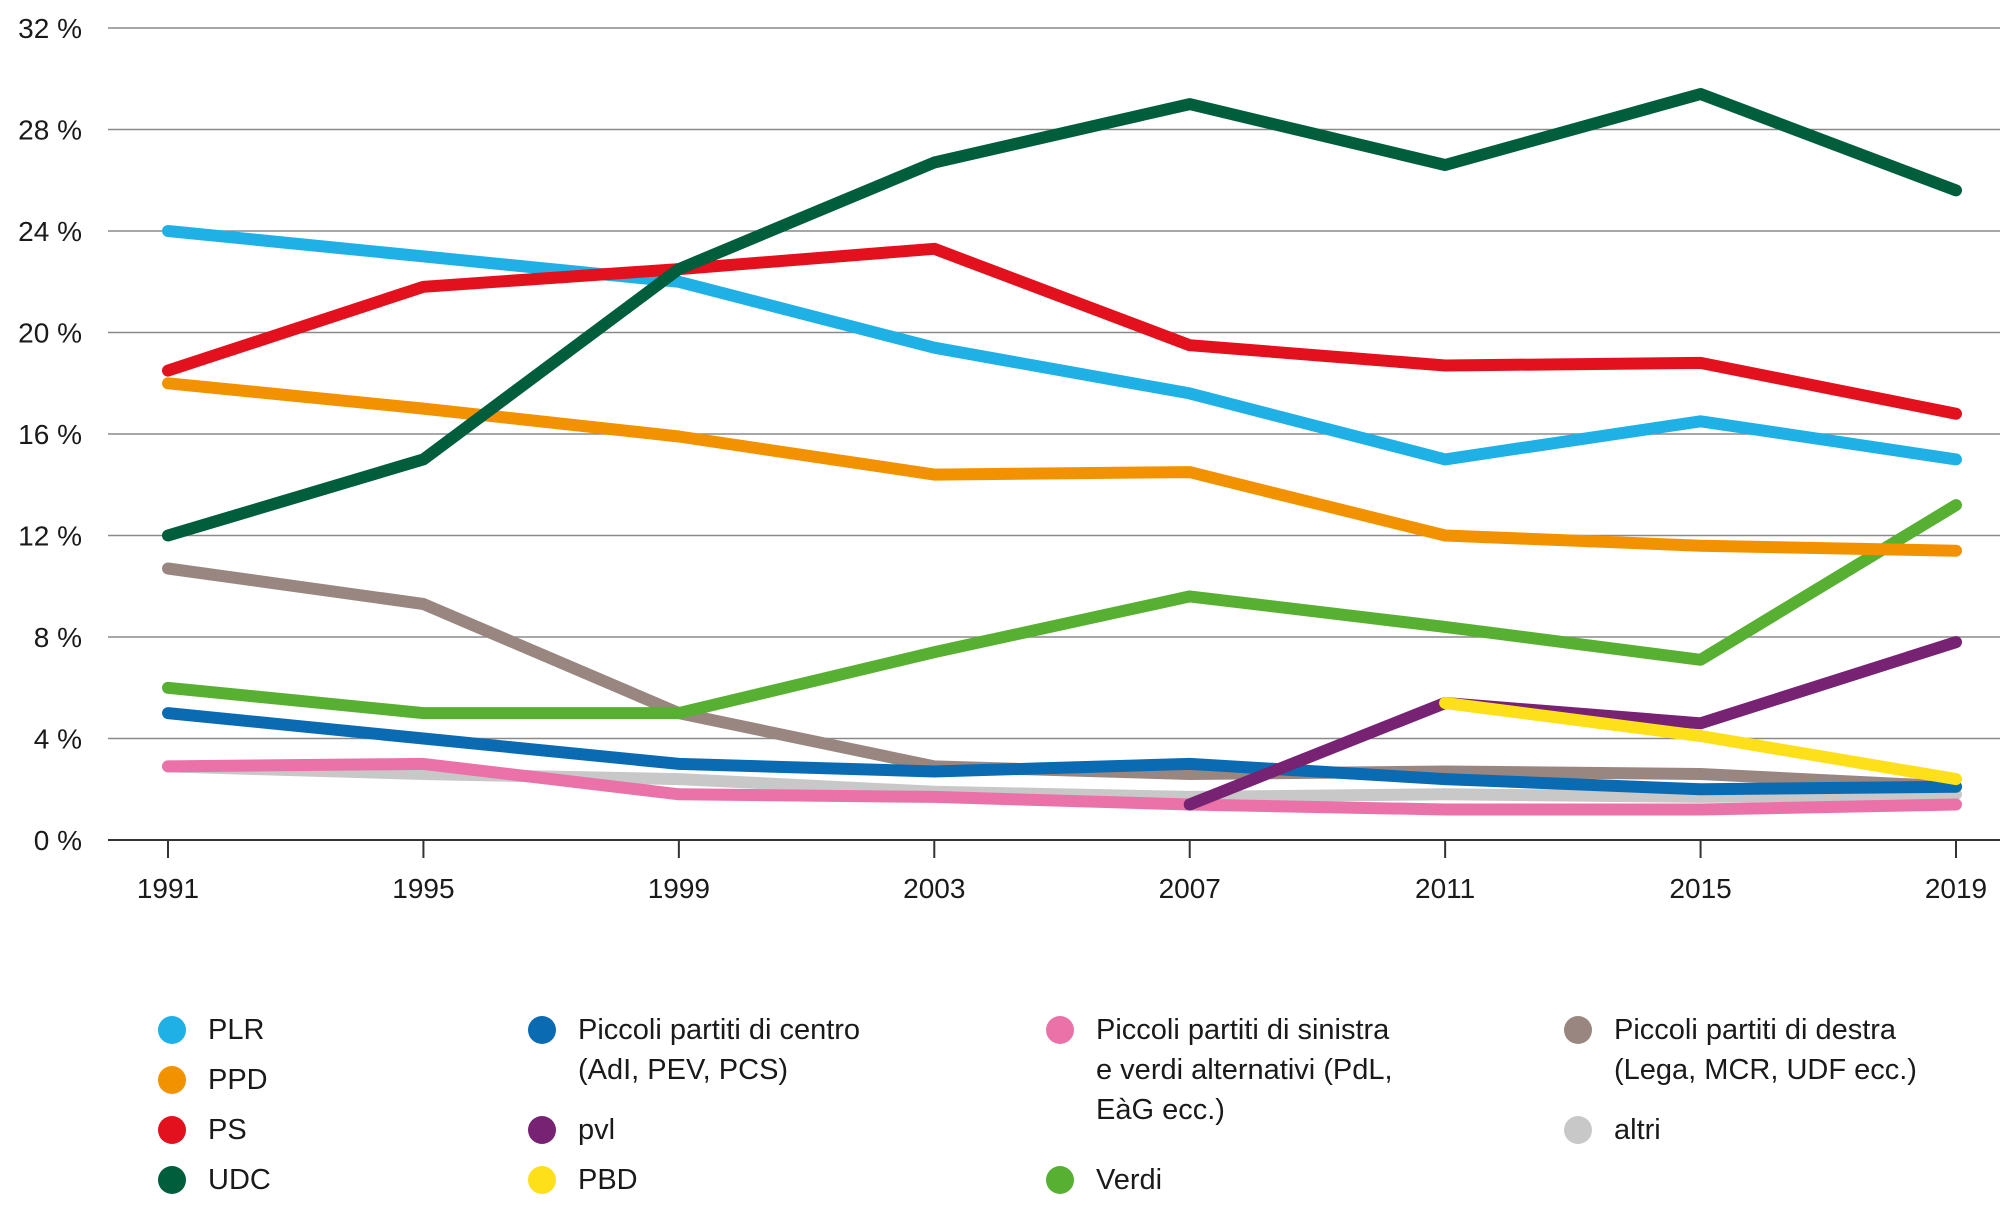 This screenshot has width=2004, height=1227. What do you see at coordinates (50, 28) in the screenshot?
I see `y-tick-label: 32 %` at bounding box center [50, 28].